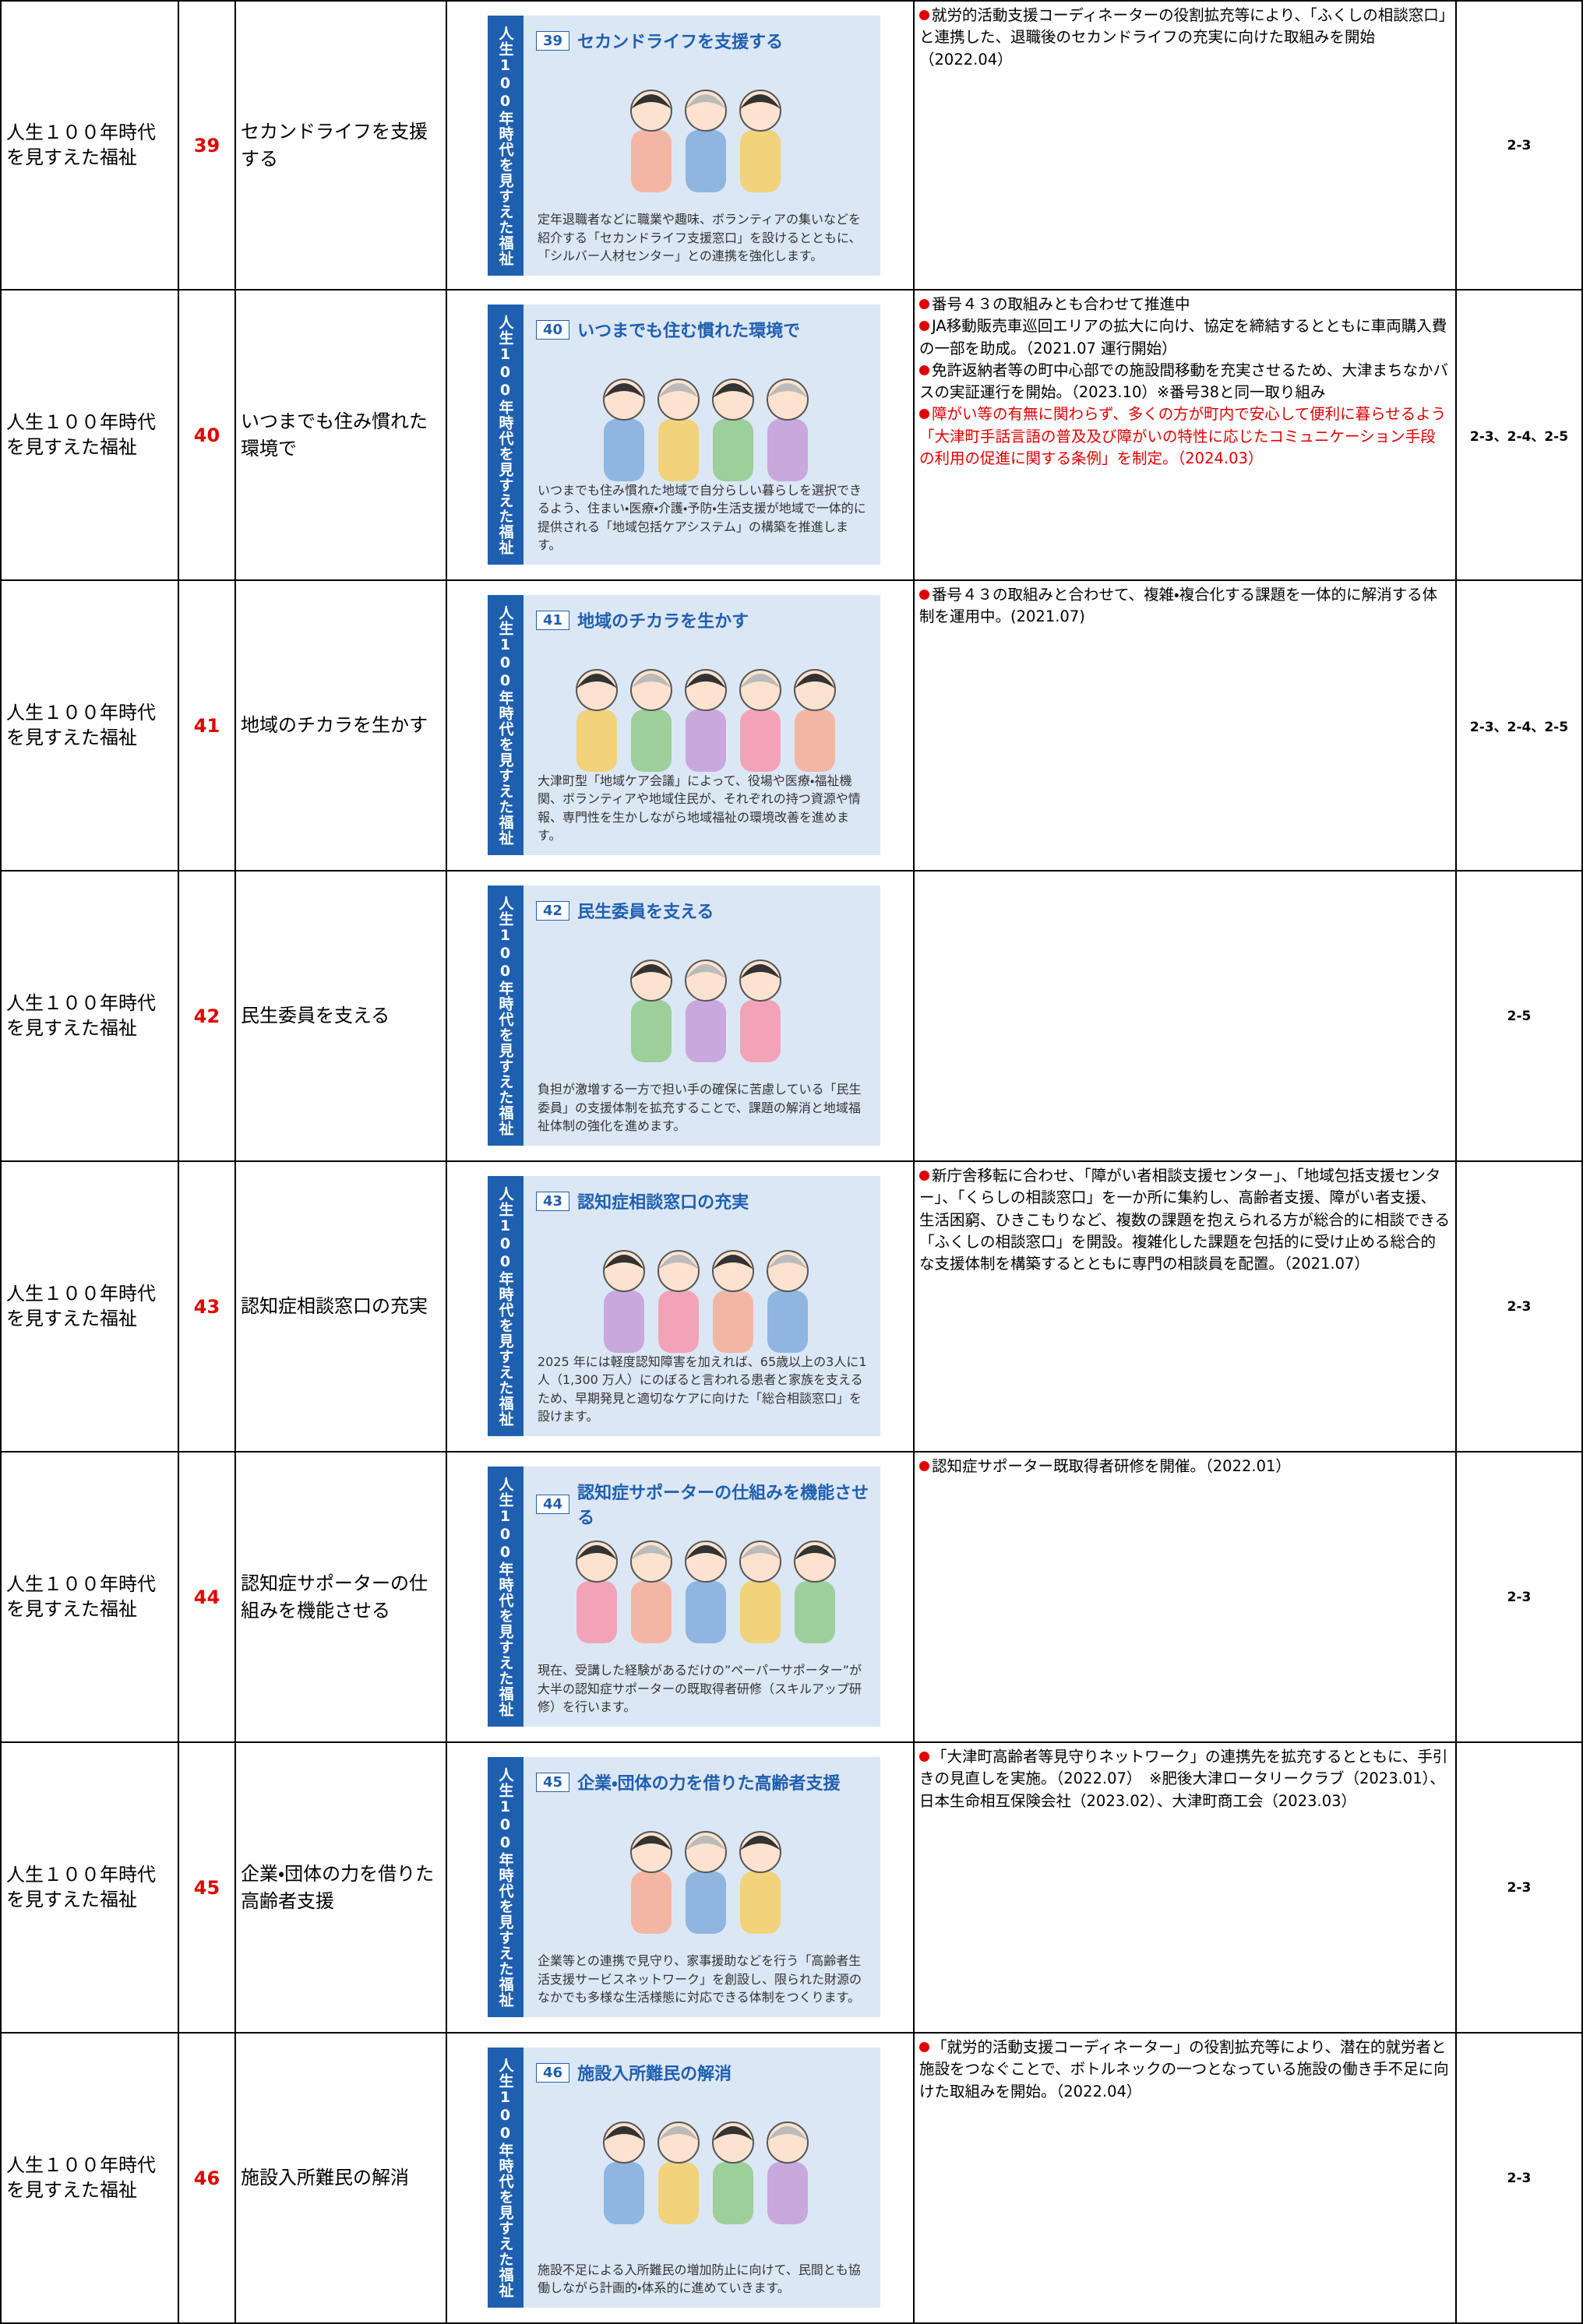  I want to click on card-number: 46, so click(553, 2072).